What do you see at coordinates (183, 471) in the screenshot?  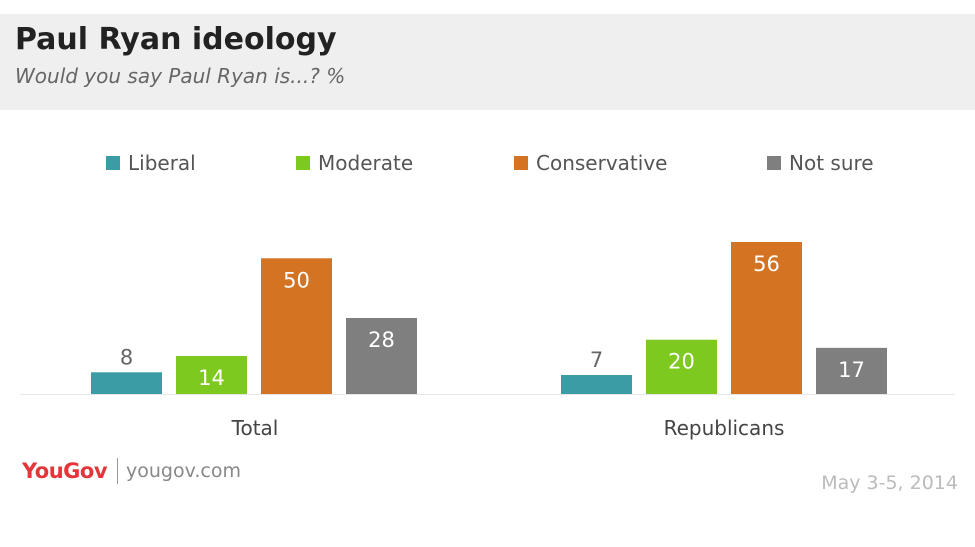 I see `brand-url: yougov.com` at bounding box center [183, 471].